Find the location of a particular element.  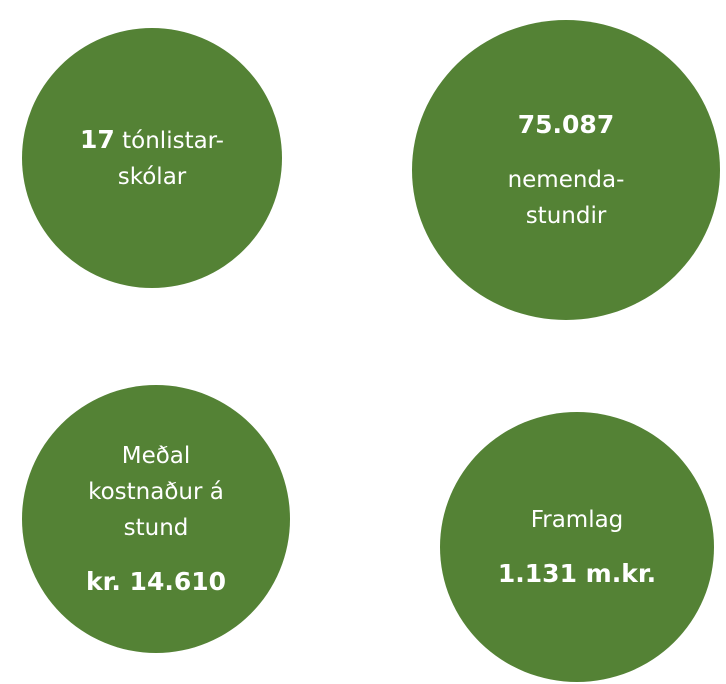

text: tónlistar- is located at coordinates (169, 140).